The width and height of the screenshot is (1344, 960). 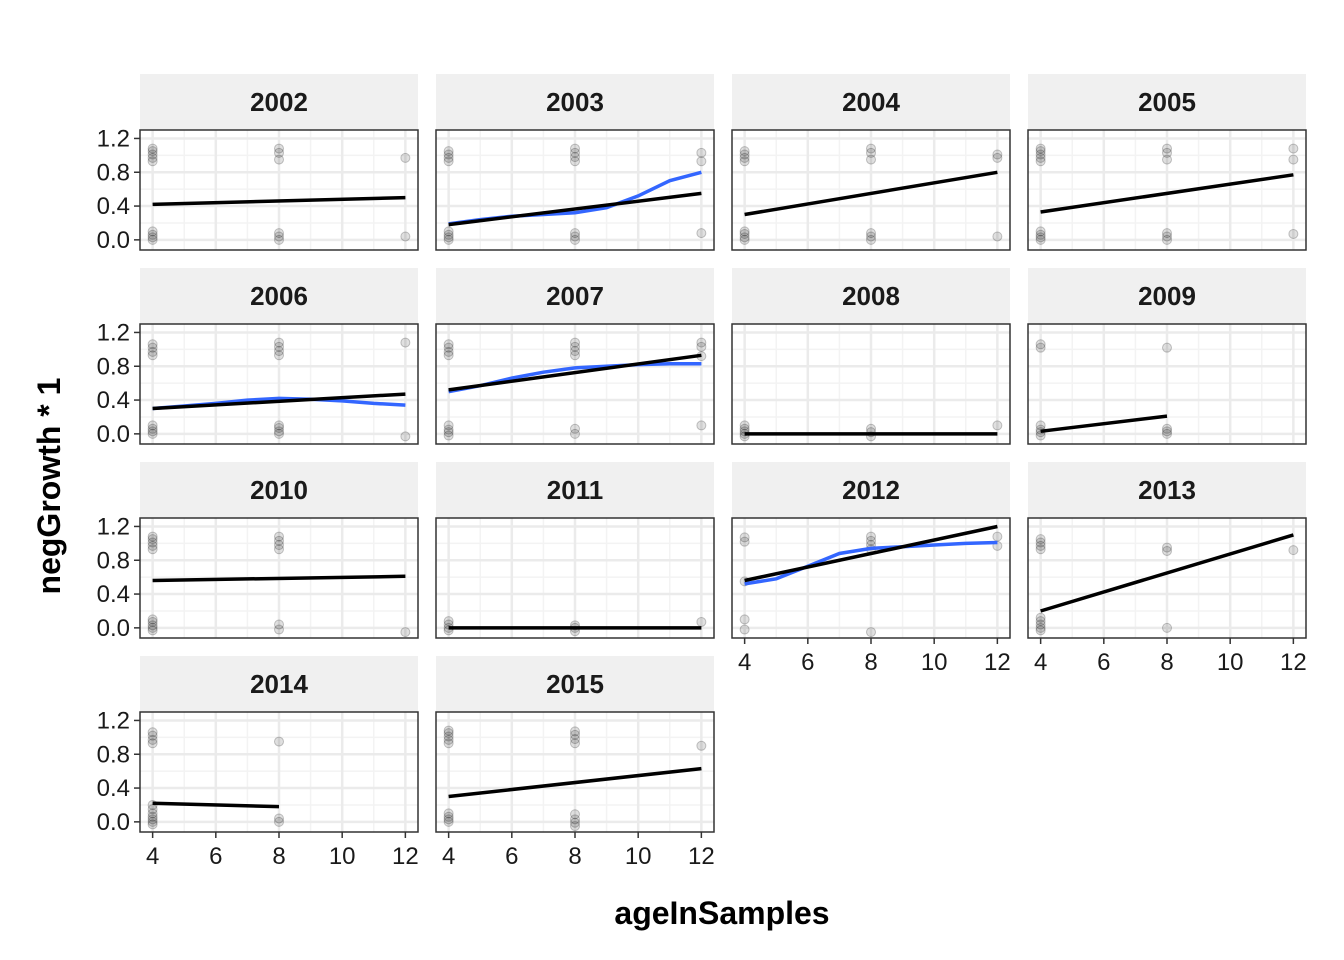 What do you see at coordinates (1167, 356) in the screenshot?
I see `facet-panel-2009: 2009` at bounding box center [1167, 356].